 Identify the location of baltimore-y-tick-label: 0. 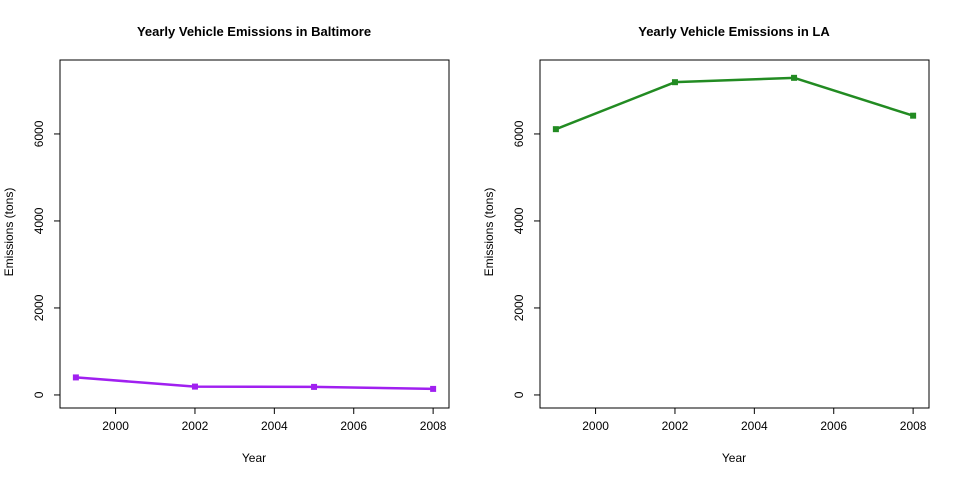
(39, 394).